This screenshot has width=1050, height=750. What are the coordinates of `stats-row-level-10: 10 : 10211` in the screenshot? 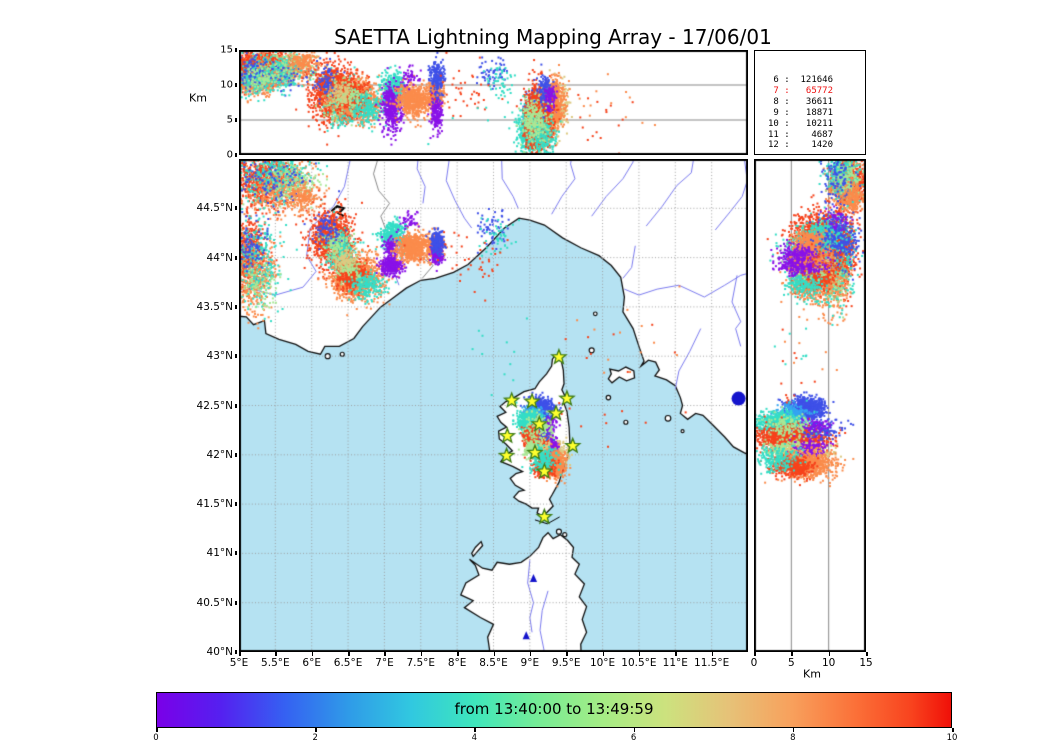 It's located at (801, 123).